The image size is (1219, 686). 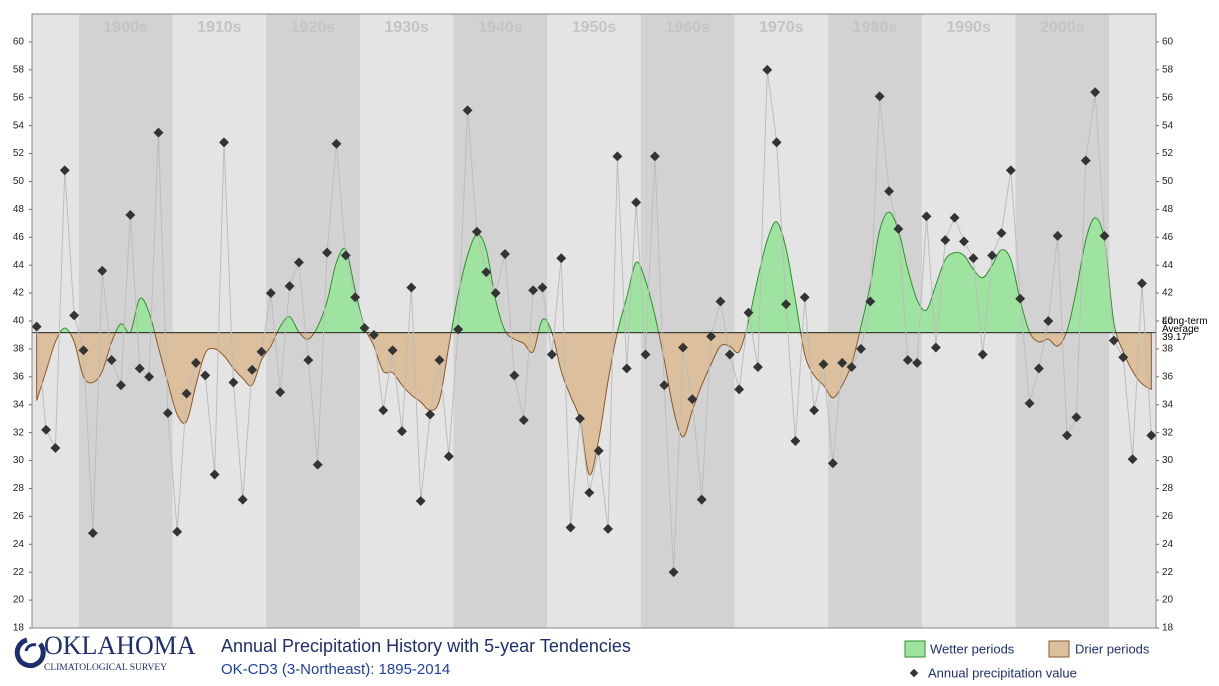 What do you see at coordinates (406, 27) in the screenshot?
I see `x-tick-label: 1930s` at bounding box center [406, 27].